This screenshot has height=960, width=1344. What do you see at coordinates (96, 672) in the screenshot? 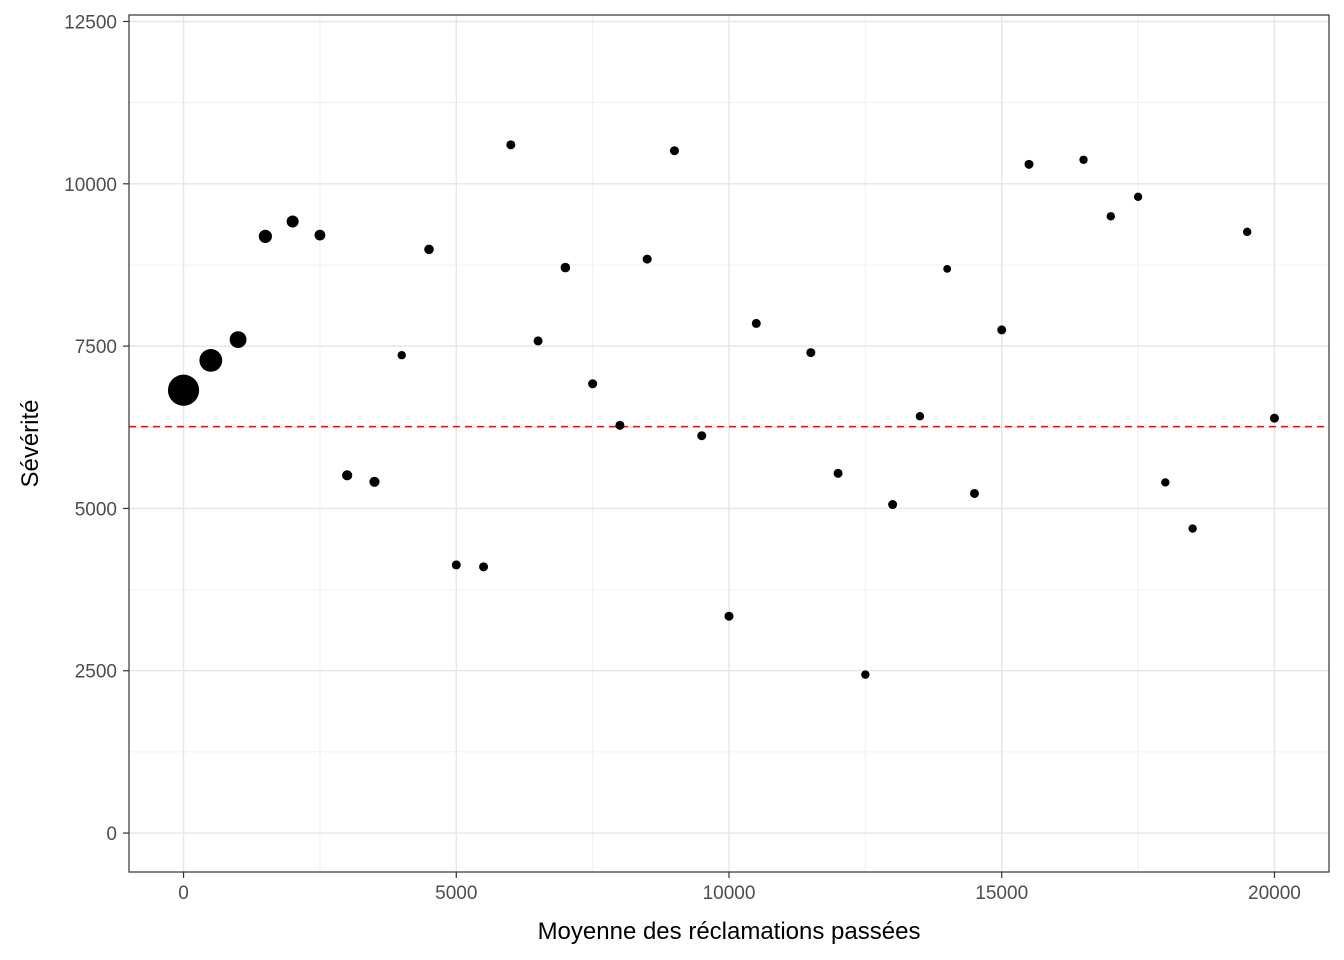
I see `y-tick-label: 2500` at bounding box center [96, 672].